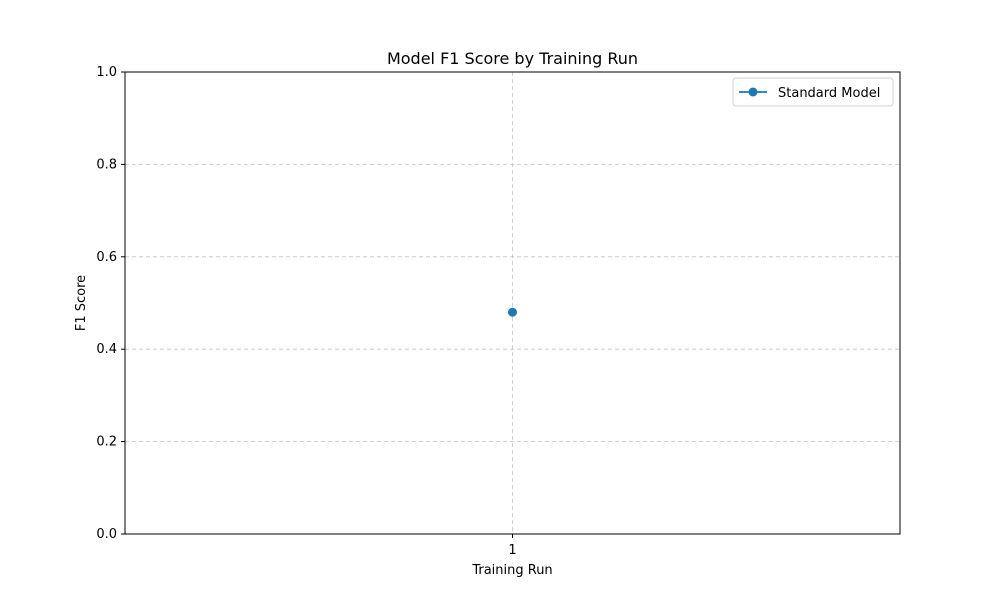  What do you see at coordinates (106, 164) in the screenshot?
I see `y-tick-label: 0.8` at bounding box center [106, 164].